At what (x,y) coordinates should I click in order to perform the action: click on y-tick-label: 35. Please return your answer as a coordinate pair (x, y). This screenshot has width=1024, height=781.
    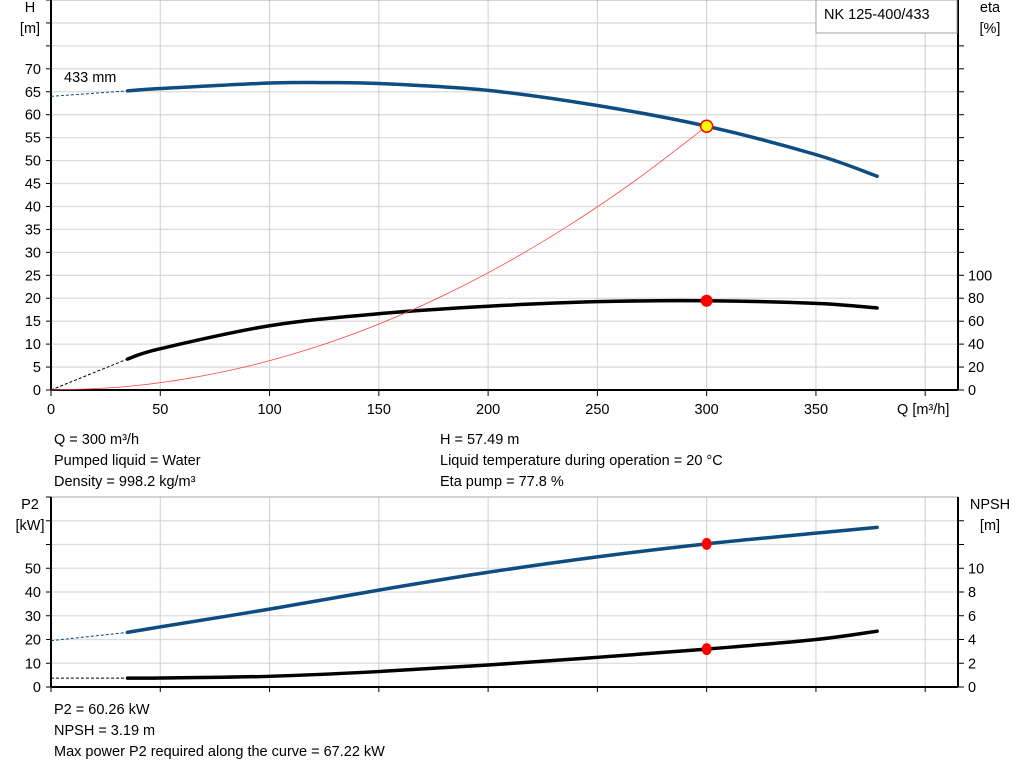
    Looking at the image, I should click on (33, 230).